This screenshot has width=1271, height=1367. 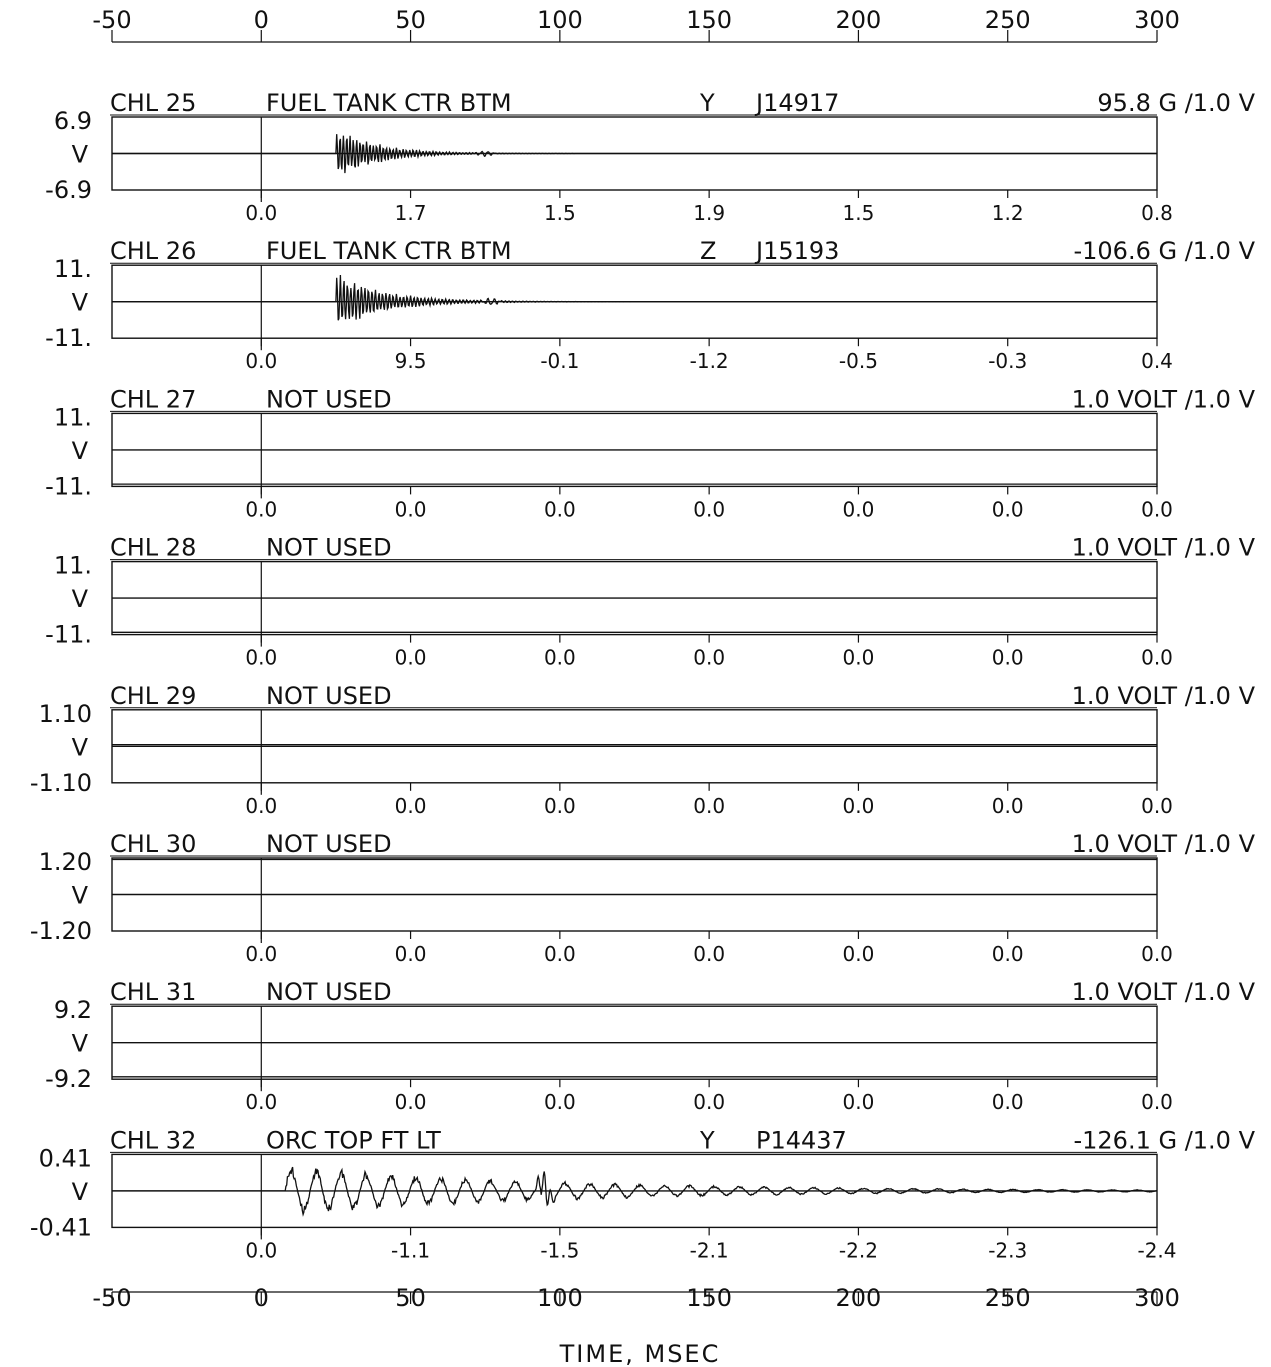 What do you see at coordinates (559, 1250) in the screenshot?
I see `channel-32-interval-value: -1.5` at bounding box center [559, 1250].